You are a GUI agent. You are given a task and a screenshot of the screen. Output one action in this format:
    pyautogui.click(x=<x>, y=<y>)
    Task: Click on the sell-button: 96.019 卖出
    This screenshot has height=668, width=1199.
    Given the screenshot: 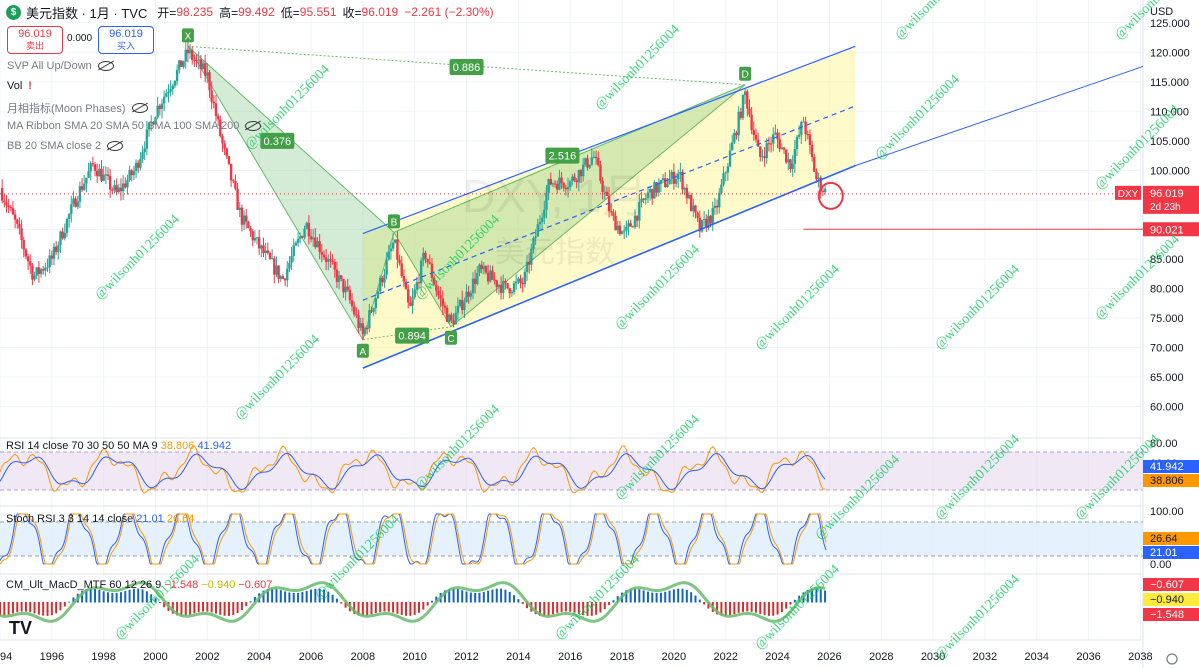 What is the action you would take?
    pyautogui.click(x=35, y=40)
    